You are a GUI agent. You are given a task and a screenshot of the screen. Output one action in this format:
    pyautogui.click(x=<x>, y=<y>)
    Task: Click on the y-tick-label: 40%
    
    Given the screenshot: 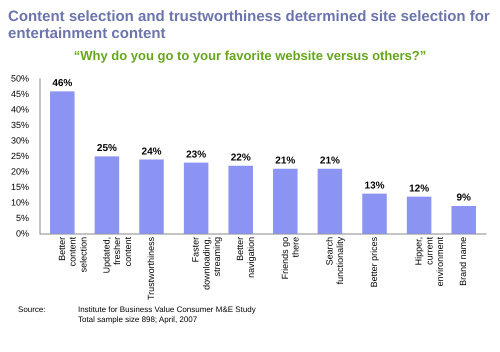 What is the action you would take?
    pyautogui.click(x=20, y=109)
    